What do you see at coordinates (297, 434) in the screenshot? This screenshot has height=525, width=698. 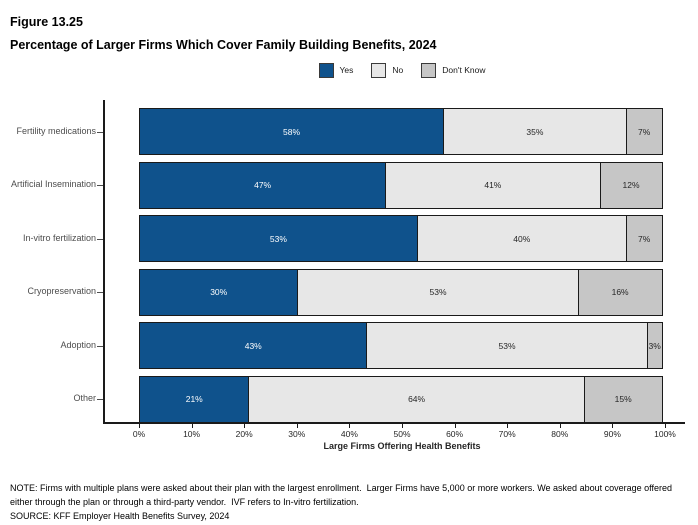 I see `x-tick-label: 30%` at bounding box center [297, 434].